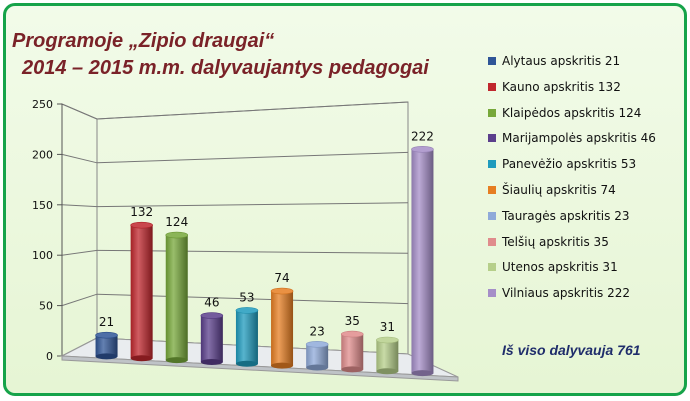 Image resolution: width=690 pixels, height=401 pixels. Describe the element at coordinates (106, 322) in the screenshot. I see `data-label: 21` at that location.